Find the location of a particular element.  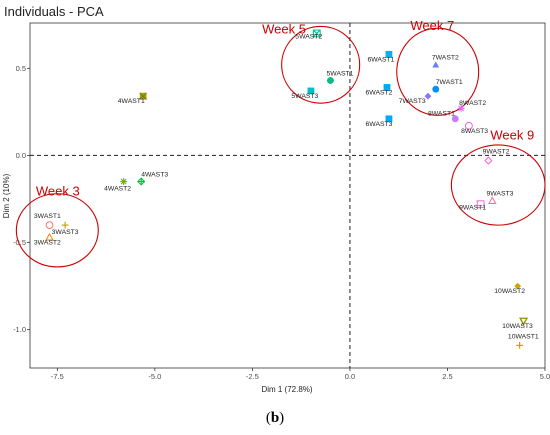

caption-open: ( is located at coordinates (268, 418).